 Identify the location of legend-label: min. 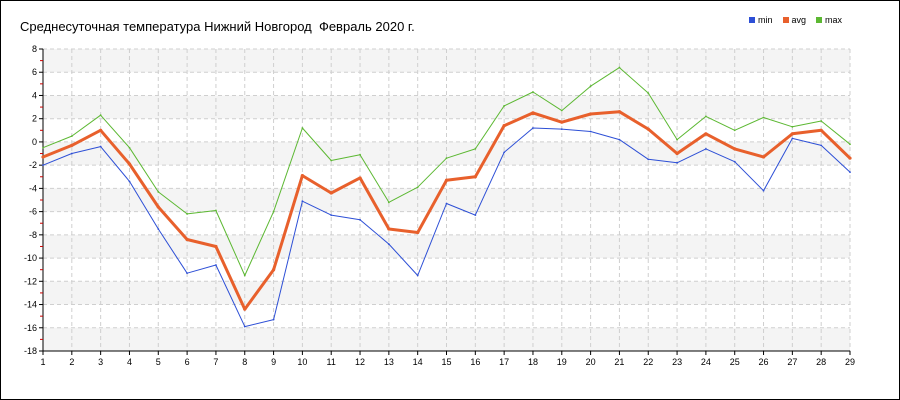
(765, 20).